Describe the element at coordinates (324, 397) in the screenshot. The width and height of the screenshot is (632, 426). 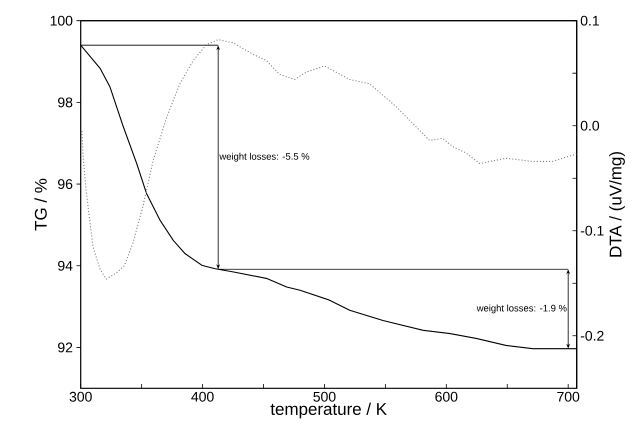
I see `x-tick-label: 500` at that location.